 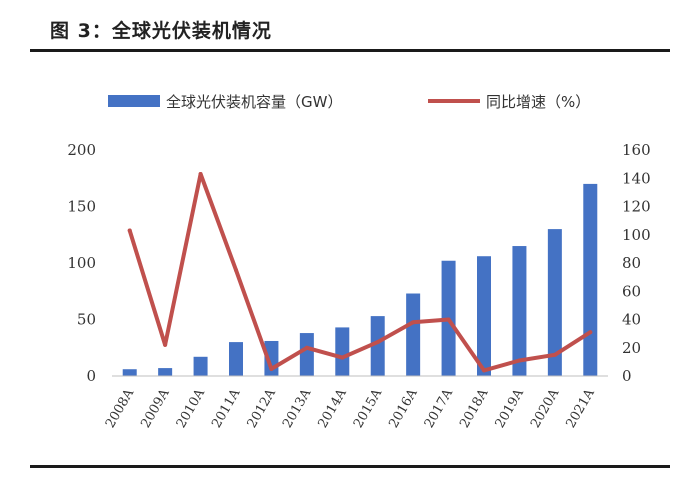 I want to click on y-right-tick-label: 60, so click(x=631, y=291).